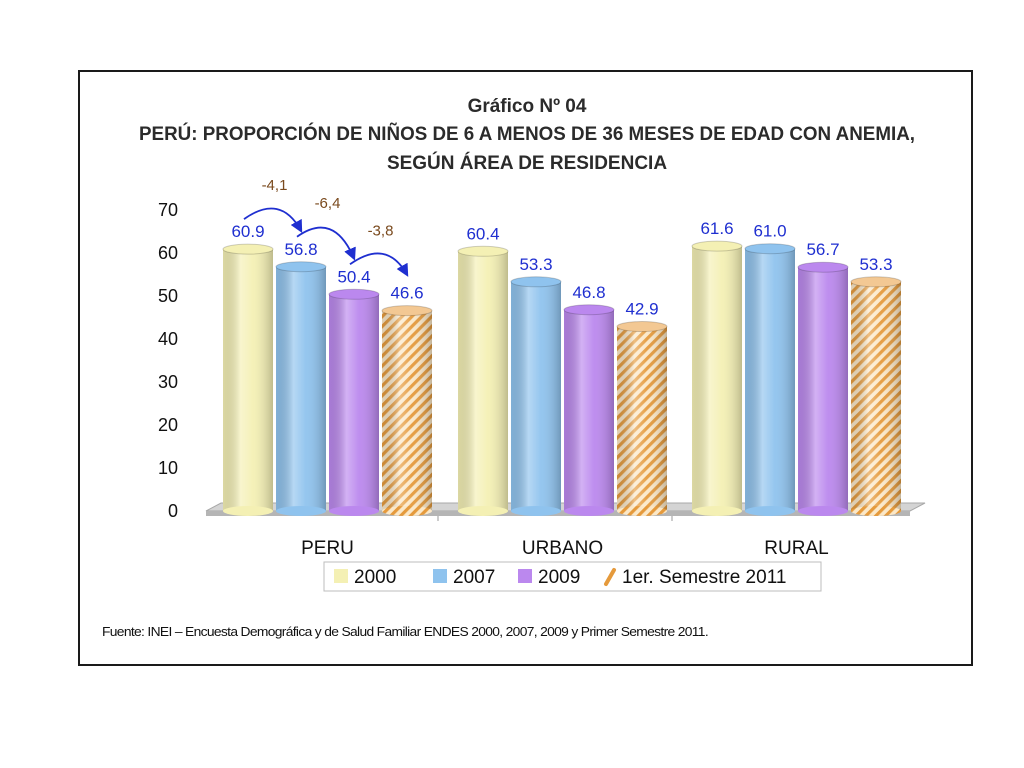  What do you see at coordinates (527, 163) in the screenshot?
I see `chart-title-line3: SEGÚN ÁREA DE RESIDENCIA` at bounding box center [527, 163].